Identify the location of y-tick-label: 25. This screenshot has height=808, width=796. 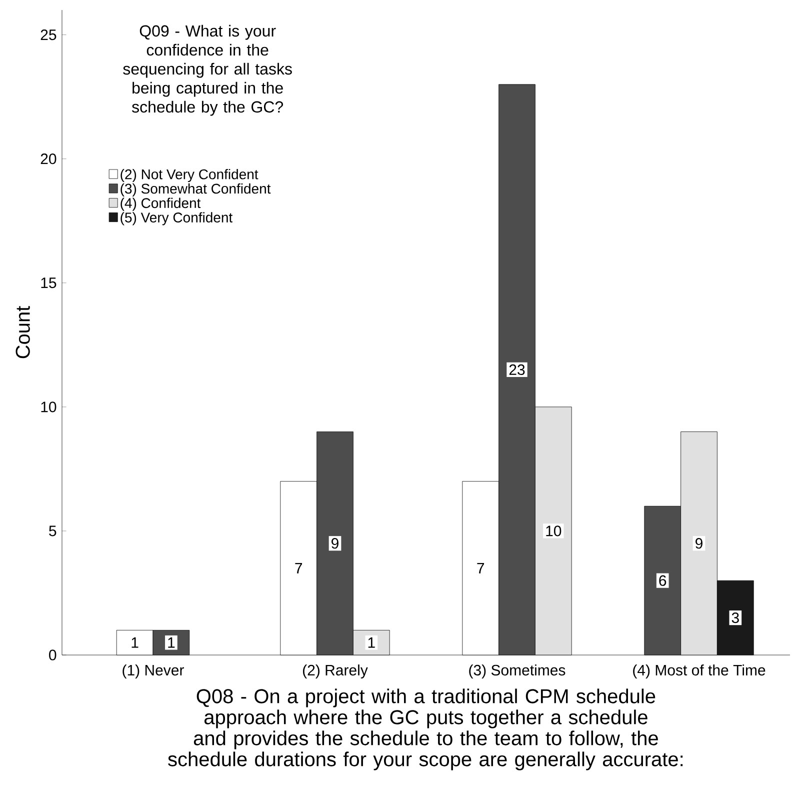
(48, 34).